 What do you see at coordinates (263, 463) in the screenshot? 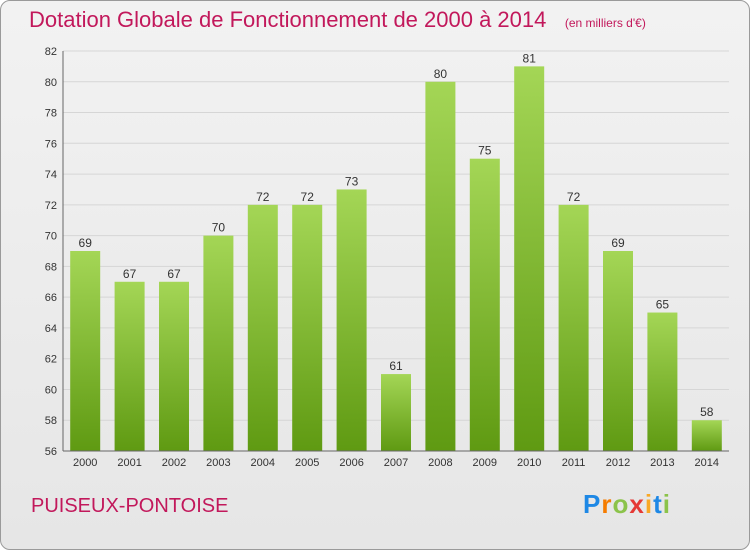
I see `x-tick-label: 2004` at bounding box center [263, 463].